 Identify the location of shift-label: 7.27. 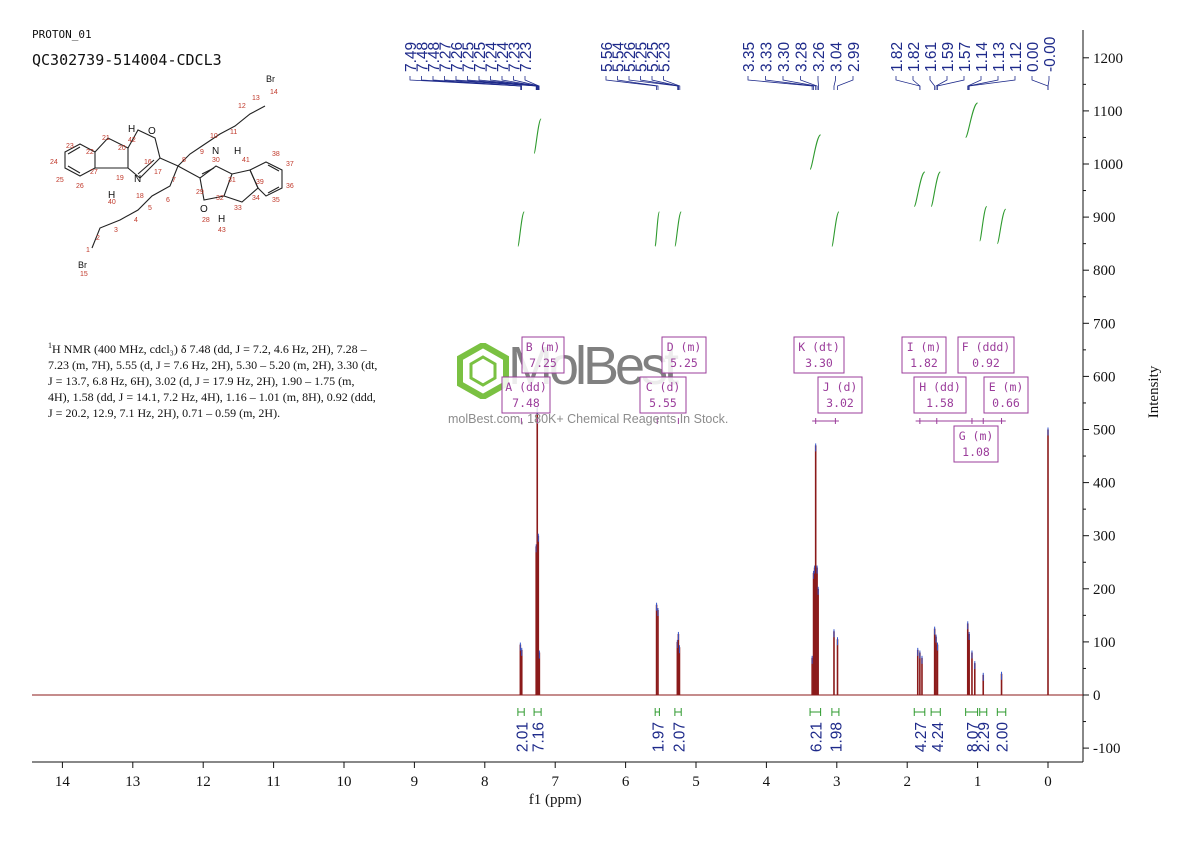
(446, 57).